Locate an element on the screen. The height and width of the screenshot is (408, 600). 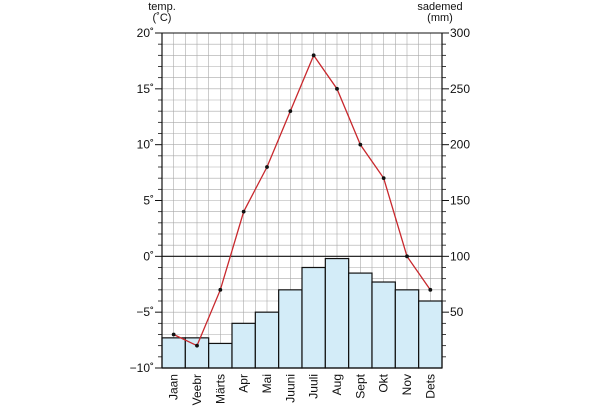
month-label: Aug is located at coordinates (337, 384).